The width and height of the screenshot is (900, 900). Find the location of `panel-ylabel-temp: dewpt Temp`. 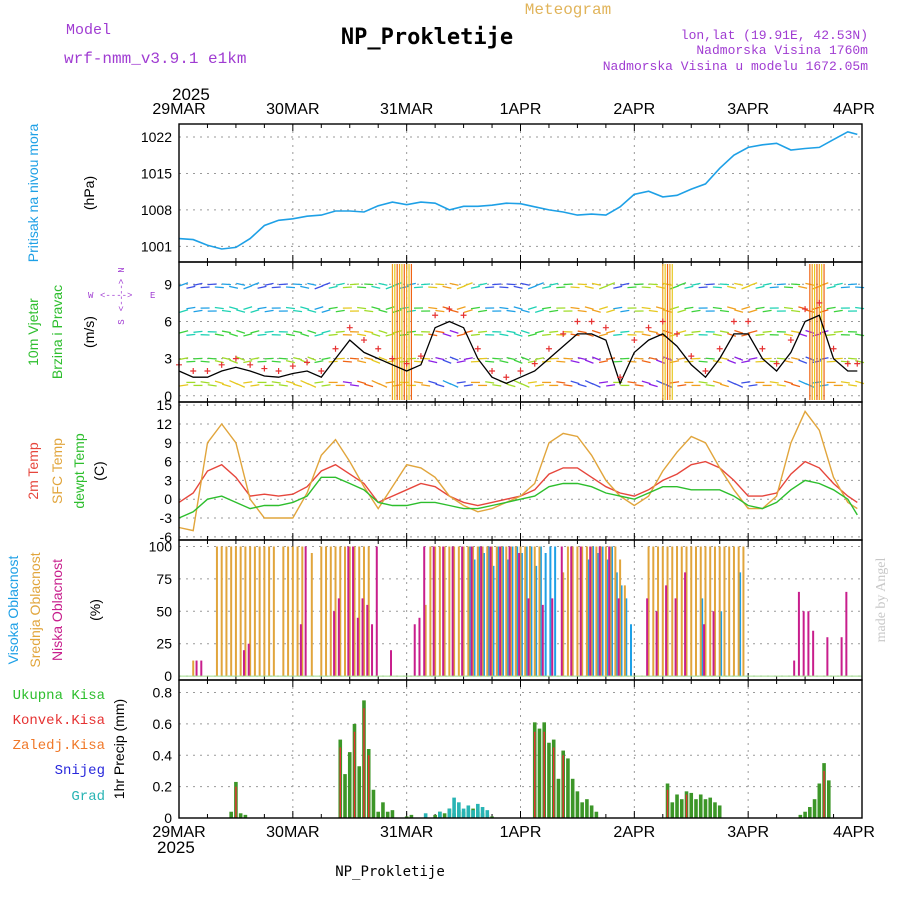

panel-ylabel-temp: dewpt Temp is located at coordinates (79, 470).